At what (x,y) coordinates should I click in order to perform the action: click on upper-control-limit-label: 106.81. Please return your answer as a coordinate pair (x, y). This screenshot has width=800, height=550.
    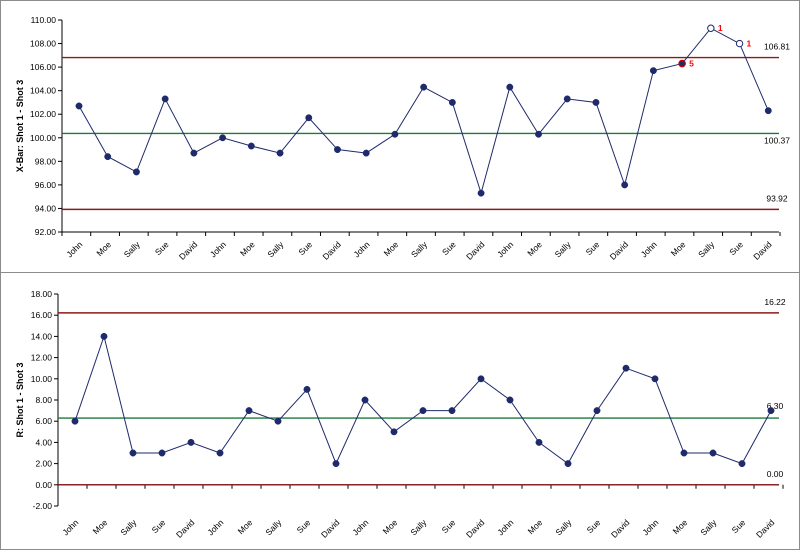
    Looking at the image, I should click on (777, 47).